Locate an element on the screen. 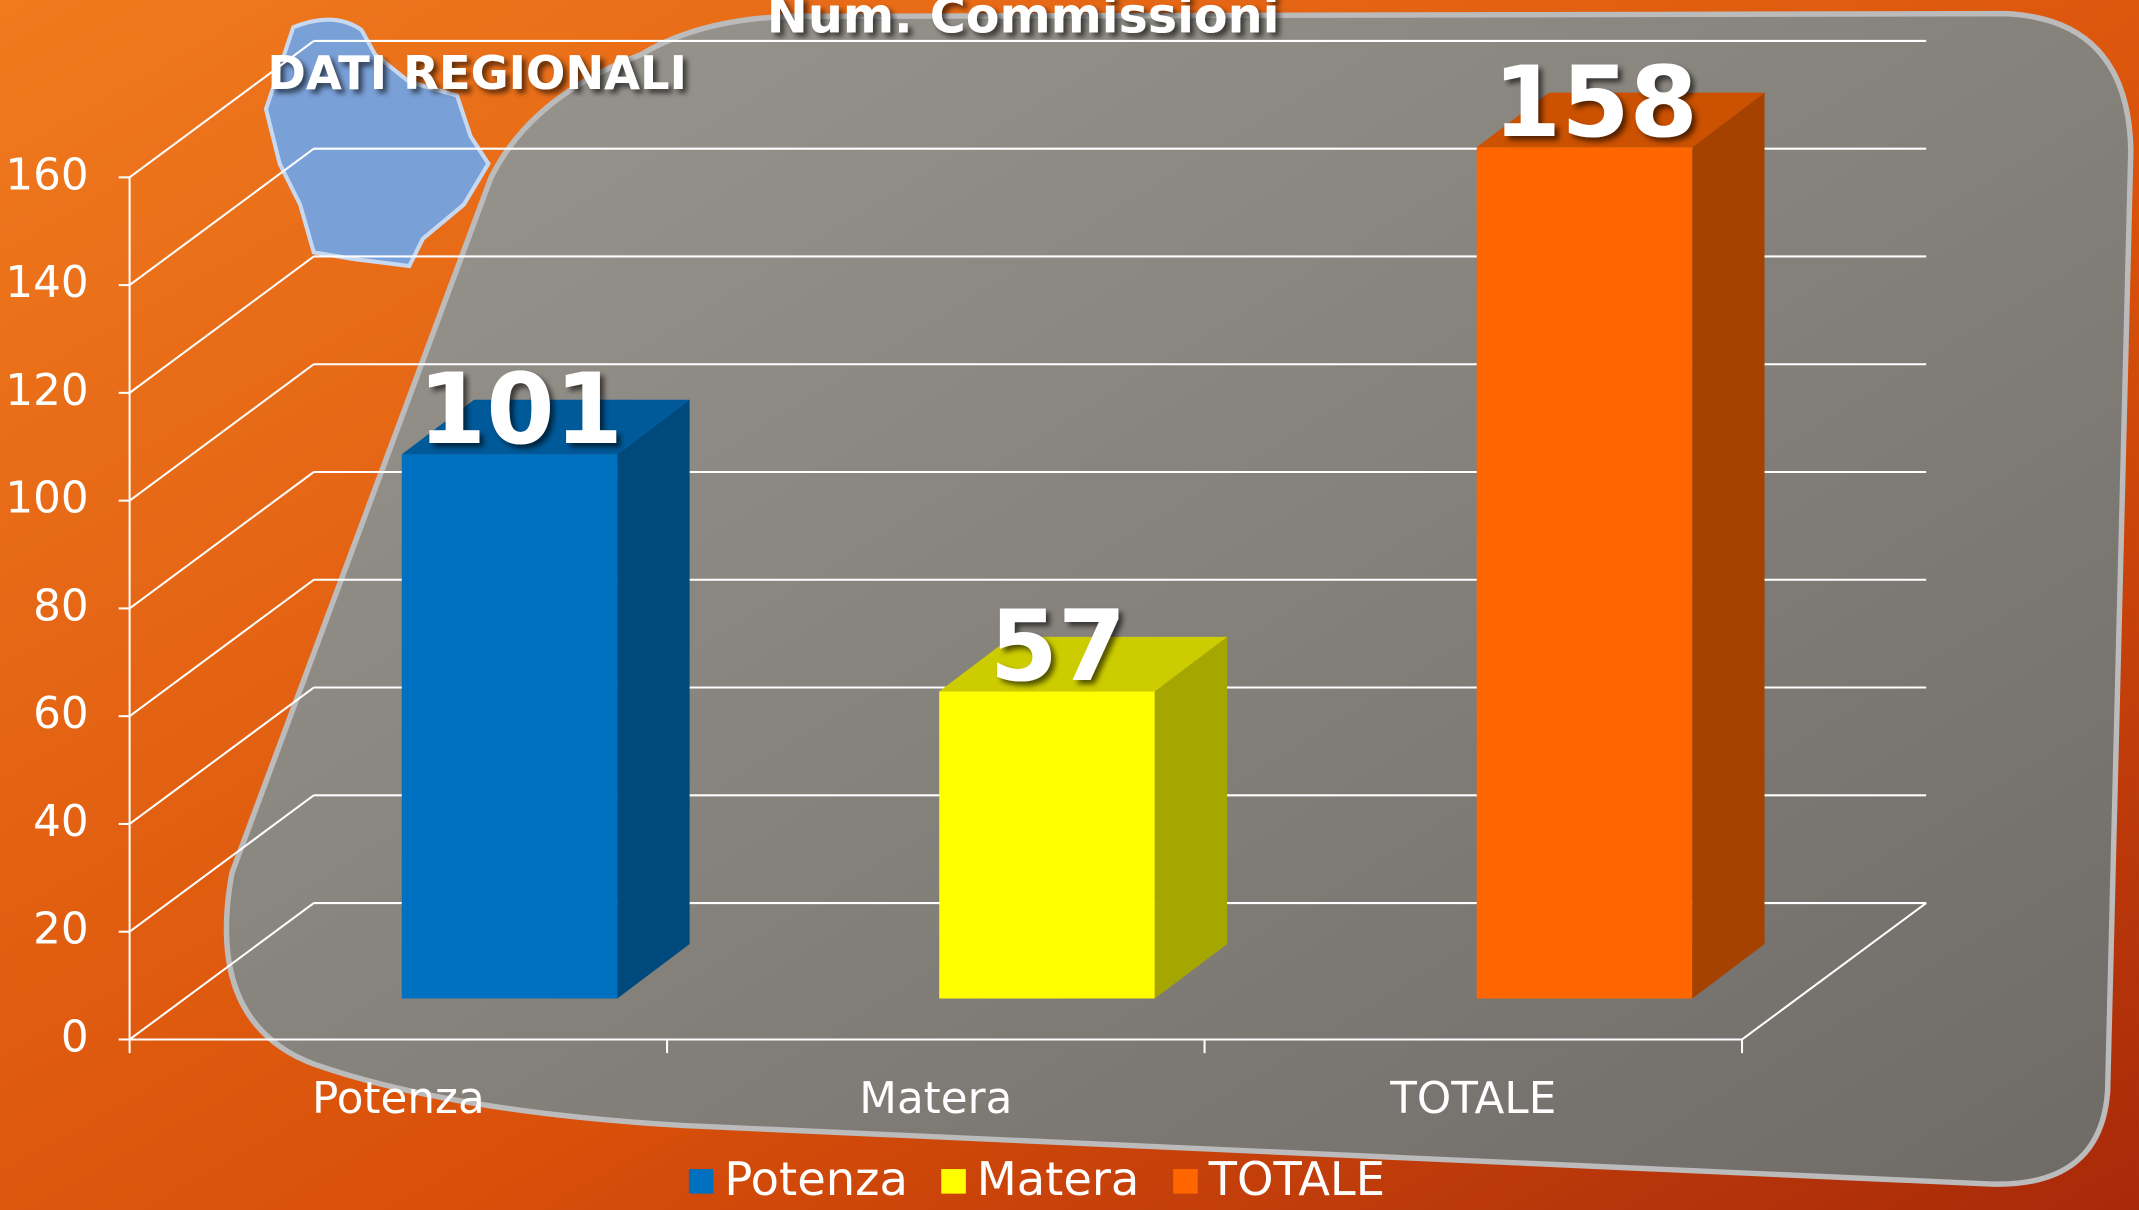 Image resolution: width=2139 pixels, height=1210 pixels. data-label: 57 is located at coordinates (1058, 647).